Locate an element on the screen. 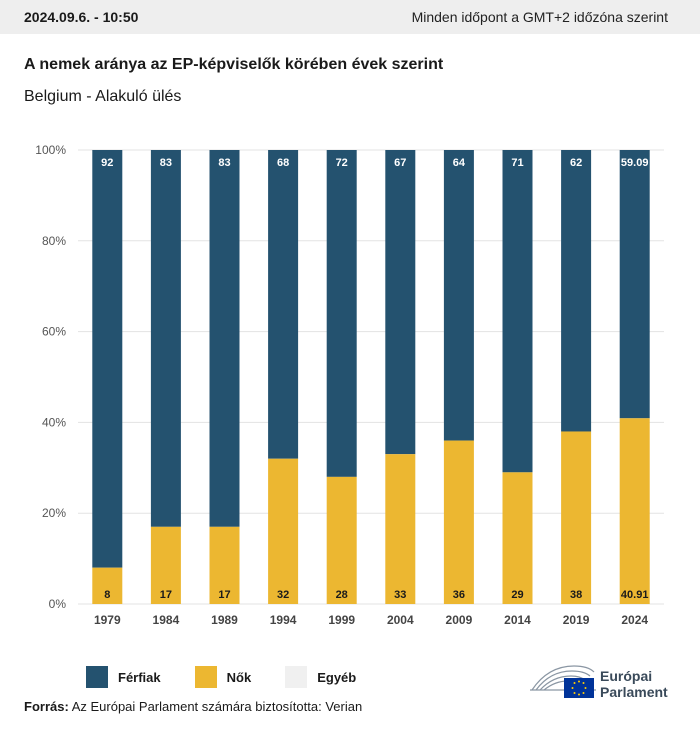 This screenshot has width=700, height=731. timezone-note: Minden időpont a GMT+2 időzóna szerint is located at coordinates (539, 17).